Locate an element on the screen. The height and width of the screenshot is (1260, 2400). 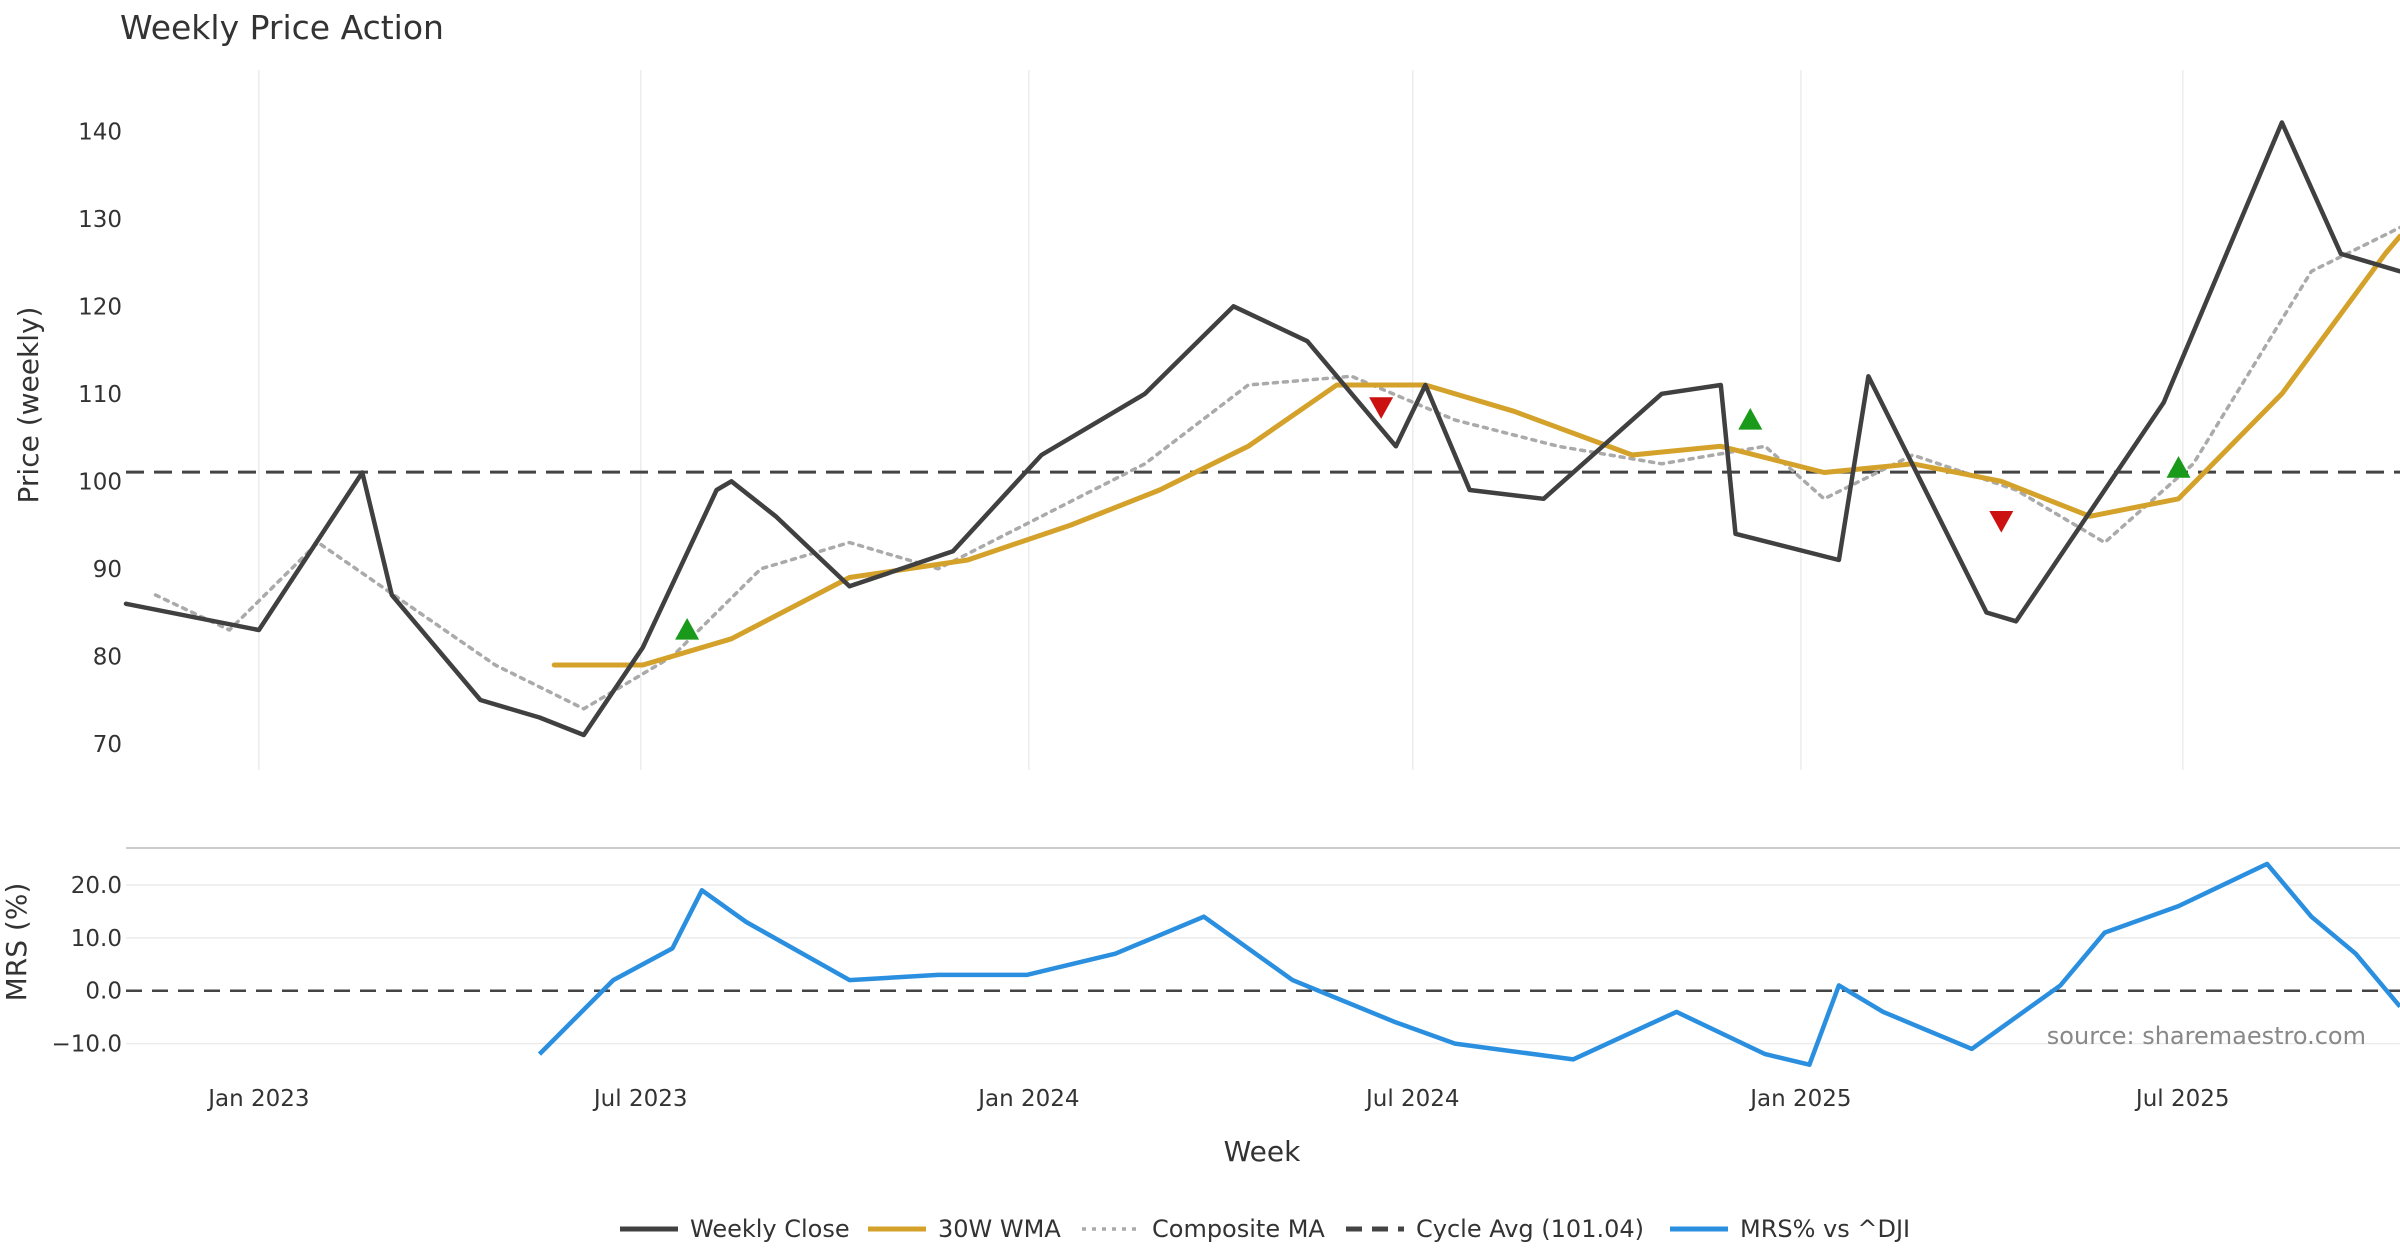
mrs-y-axis-label: MRS (%) is located at coordinates (16, 942).